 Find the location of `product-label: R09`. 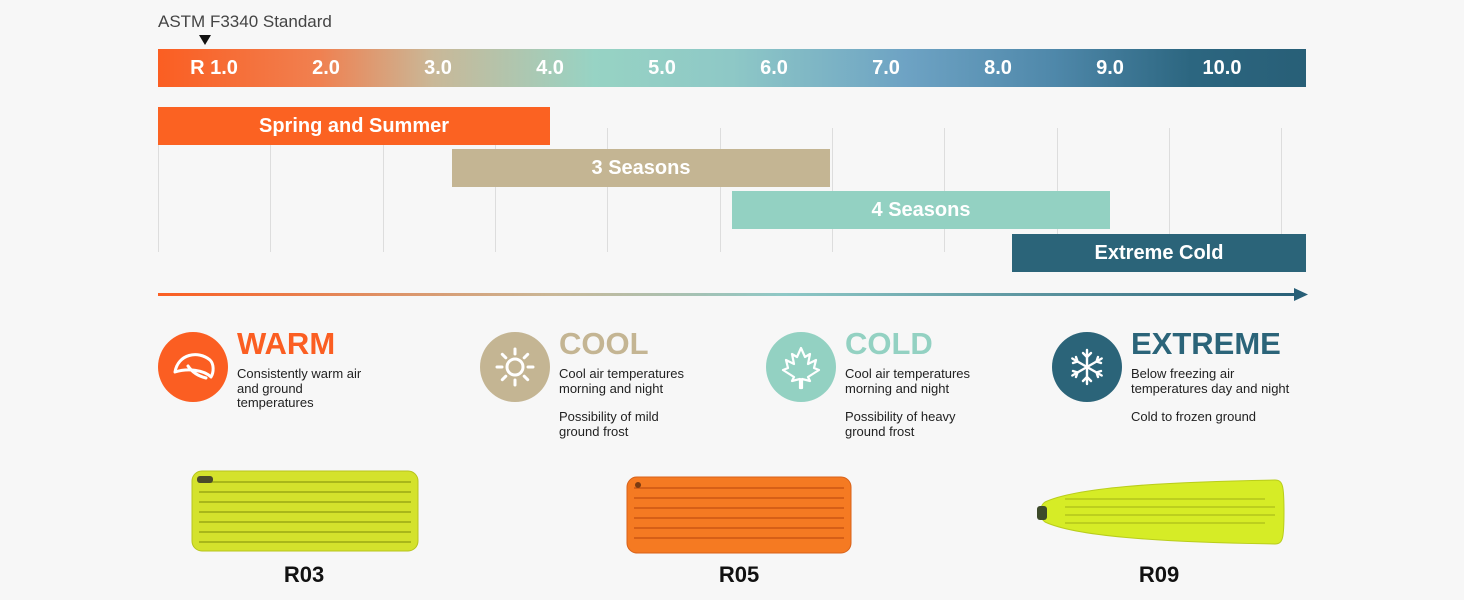

product-label: R09 is located at coordinates (1159, 574).